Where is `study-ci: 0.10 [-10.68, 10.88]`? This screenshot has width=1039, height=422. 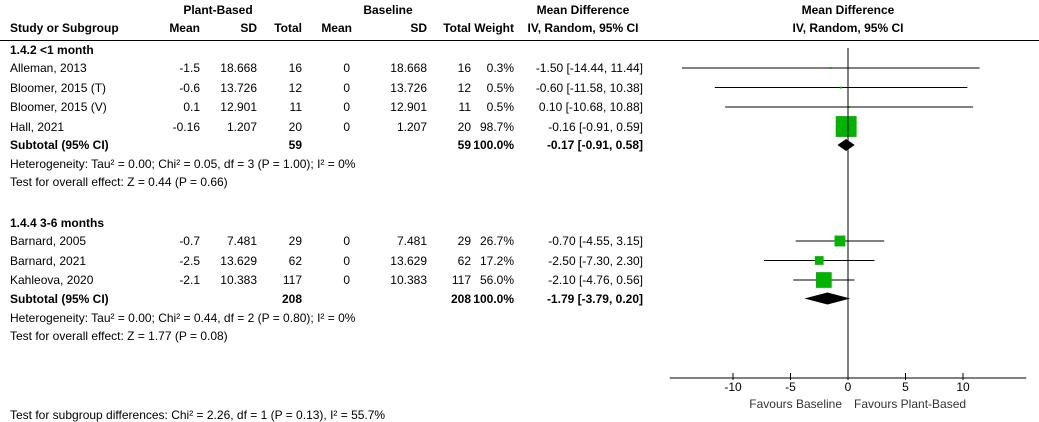 study-ci: 0.10 [-10.68, 10.88] is located at coordinates (590, 107).